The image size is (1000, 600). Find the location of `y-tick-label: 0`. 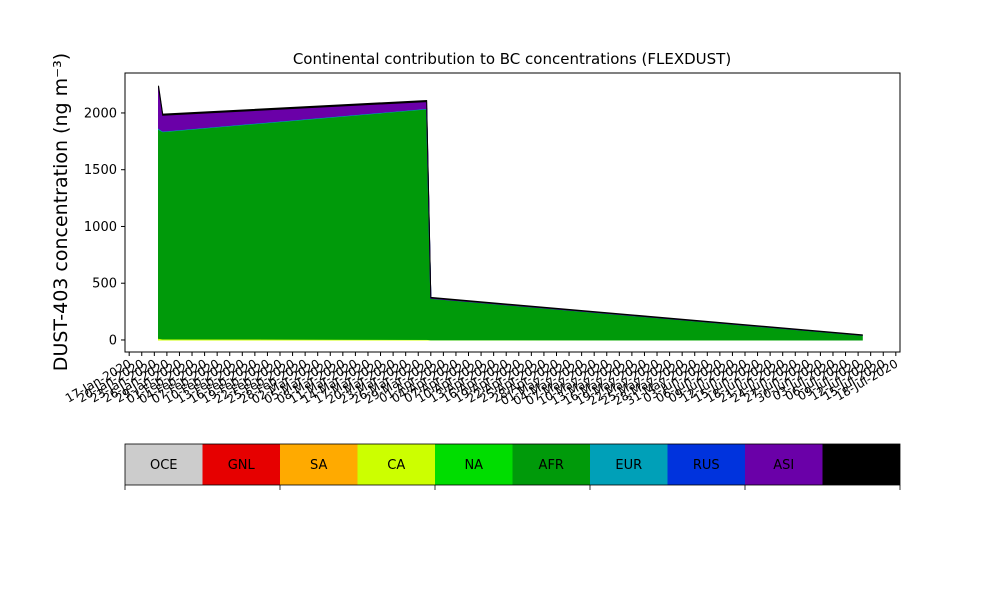

y-tick-label: 0 is located at coordinates (113, 340).